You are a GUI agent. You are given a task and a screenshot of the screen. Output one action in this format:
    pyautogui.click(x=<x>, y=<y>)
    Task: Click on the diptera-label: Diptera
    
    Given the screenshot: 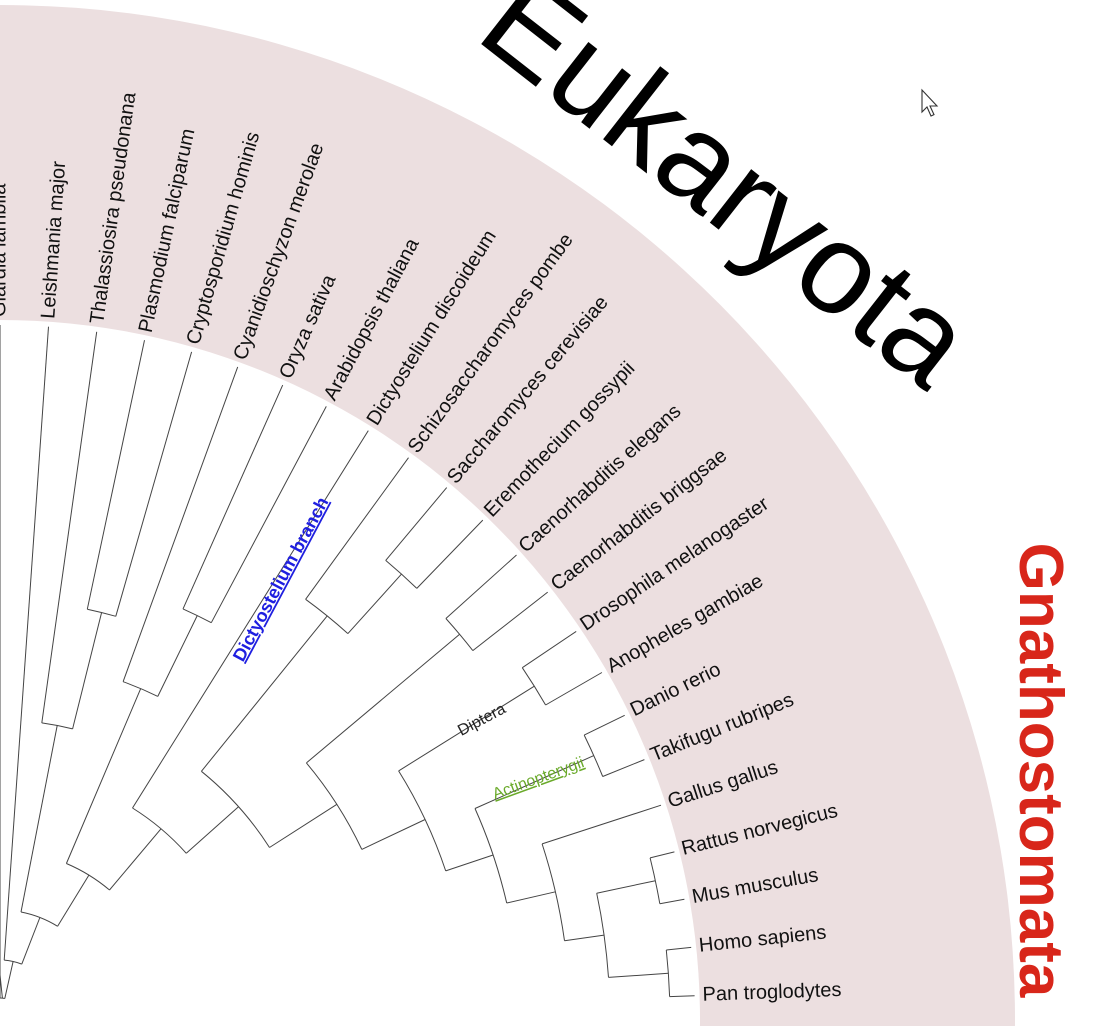 What is the action you would take?
    pyautogui.click(x=482, y=719)
    